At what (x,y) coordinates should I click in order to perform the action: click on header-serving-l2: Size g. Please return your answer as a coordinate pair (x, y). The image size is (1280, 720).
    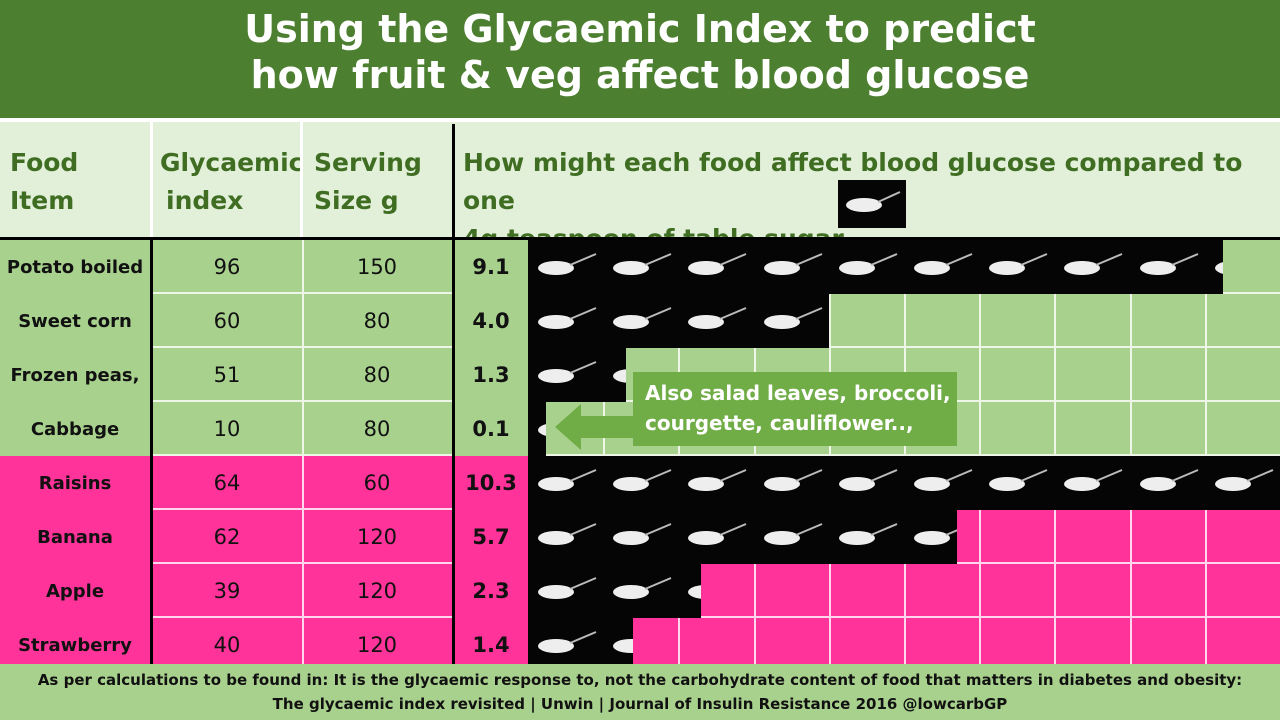
    Looking at the image, I should click on (356, 200).